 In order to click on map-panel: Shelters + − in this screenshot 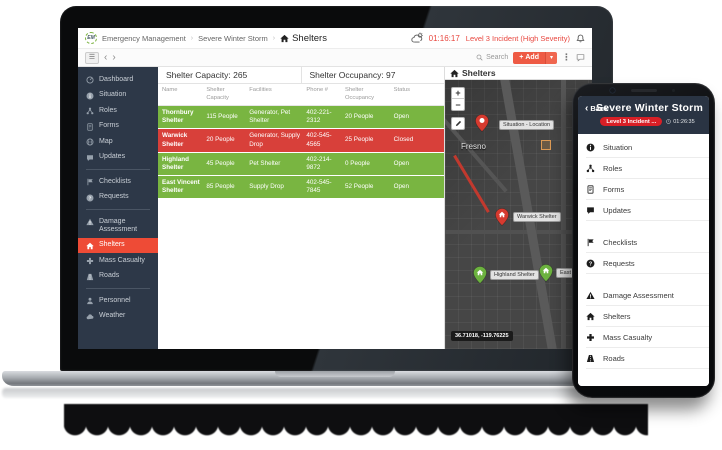, I will do `click(518, 208)`.